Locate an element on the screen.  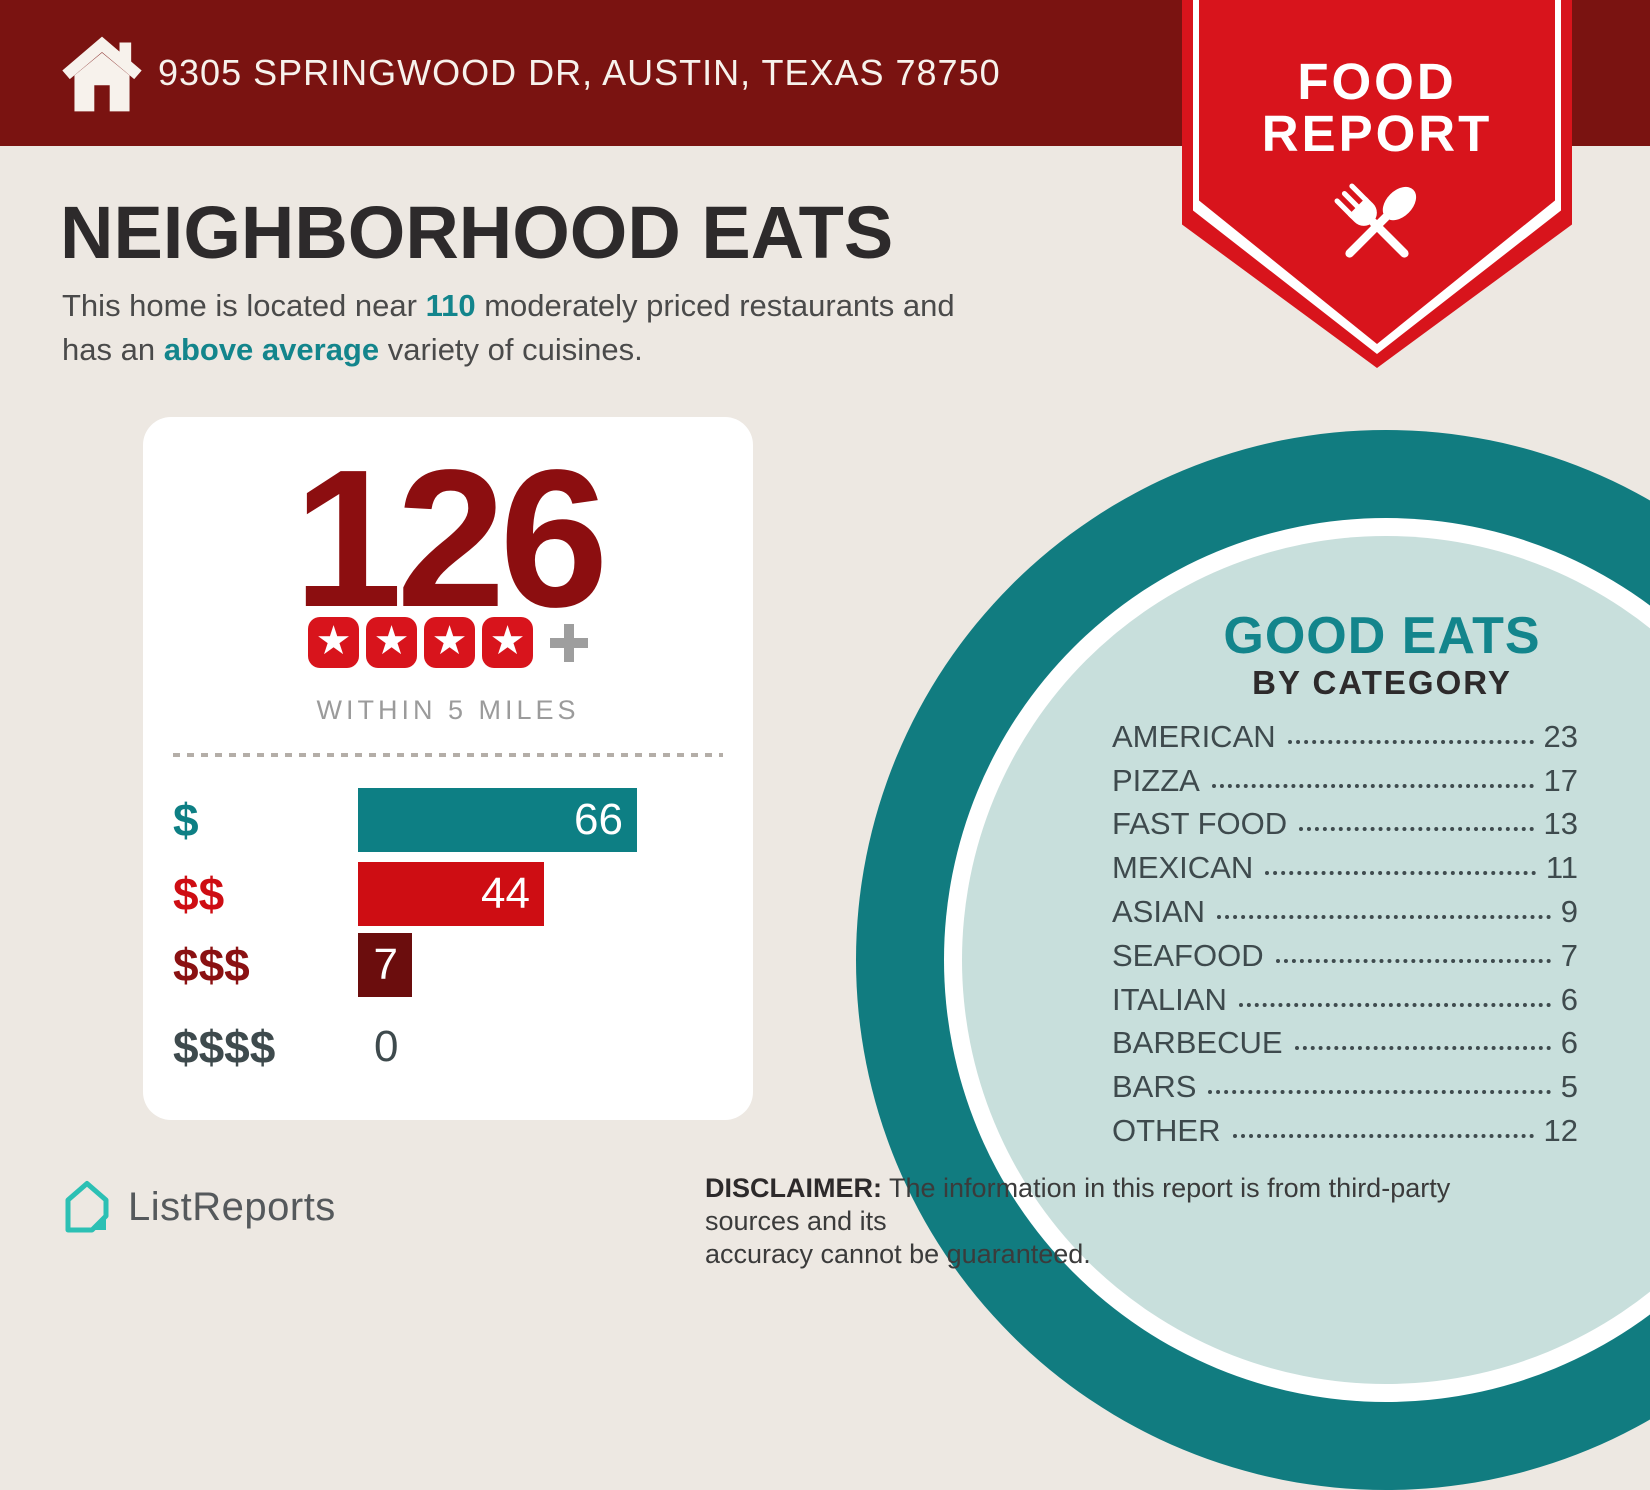
price-level-bar: 7 is located at coordinates (385, 965).